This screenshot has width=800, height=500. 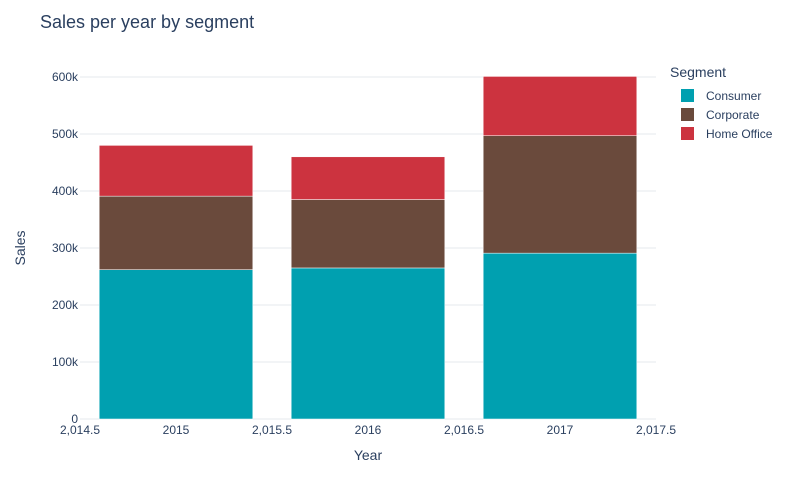 I want to click on y-tick-label: 400k, so click(x=65, y=191).